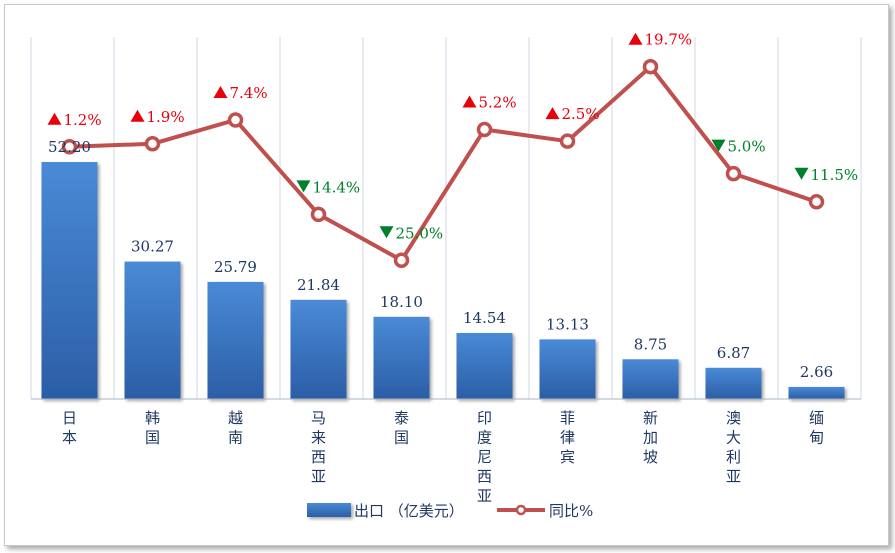 The image size is (895, 553). What do you see at coordinates (401, 302) in the screenshot?
I see `bar-value-label: 18.10` at bounding box center [401, 302].